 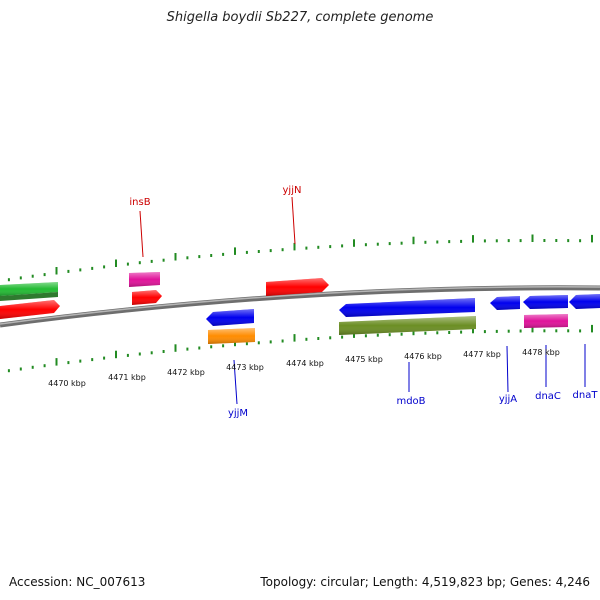 I want to click on gene-label-dnaC: dnaC, so click(x=548, y=396).